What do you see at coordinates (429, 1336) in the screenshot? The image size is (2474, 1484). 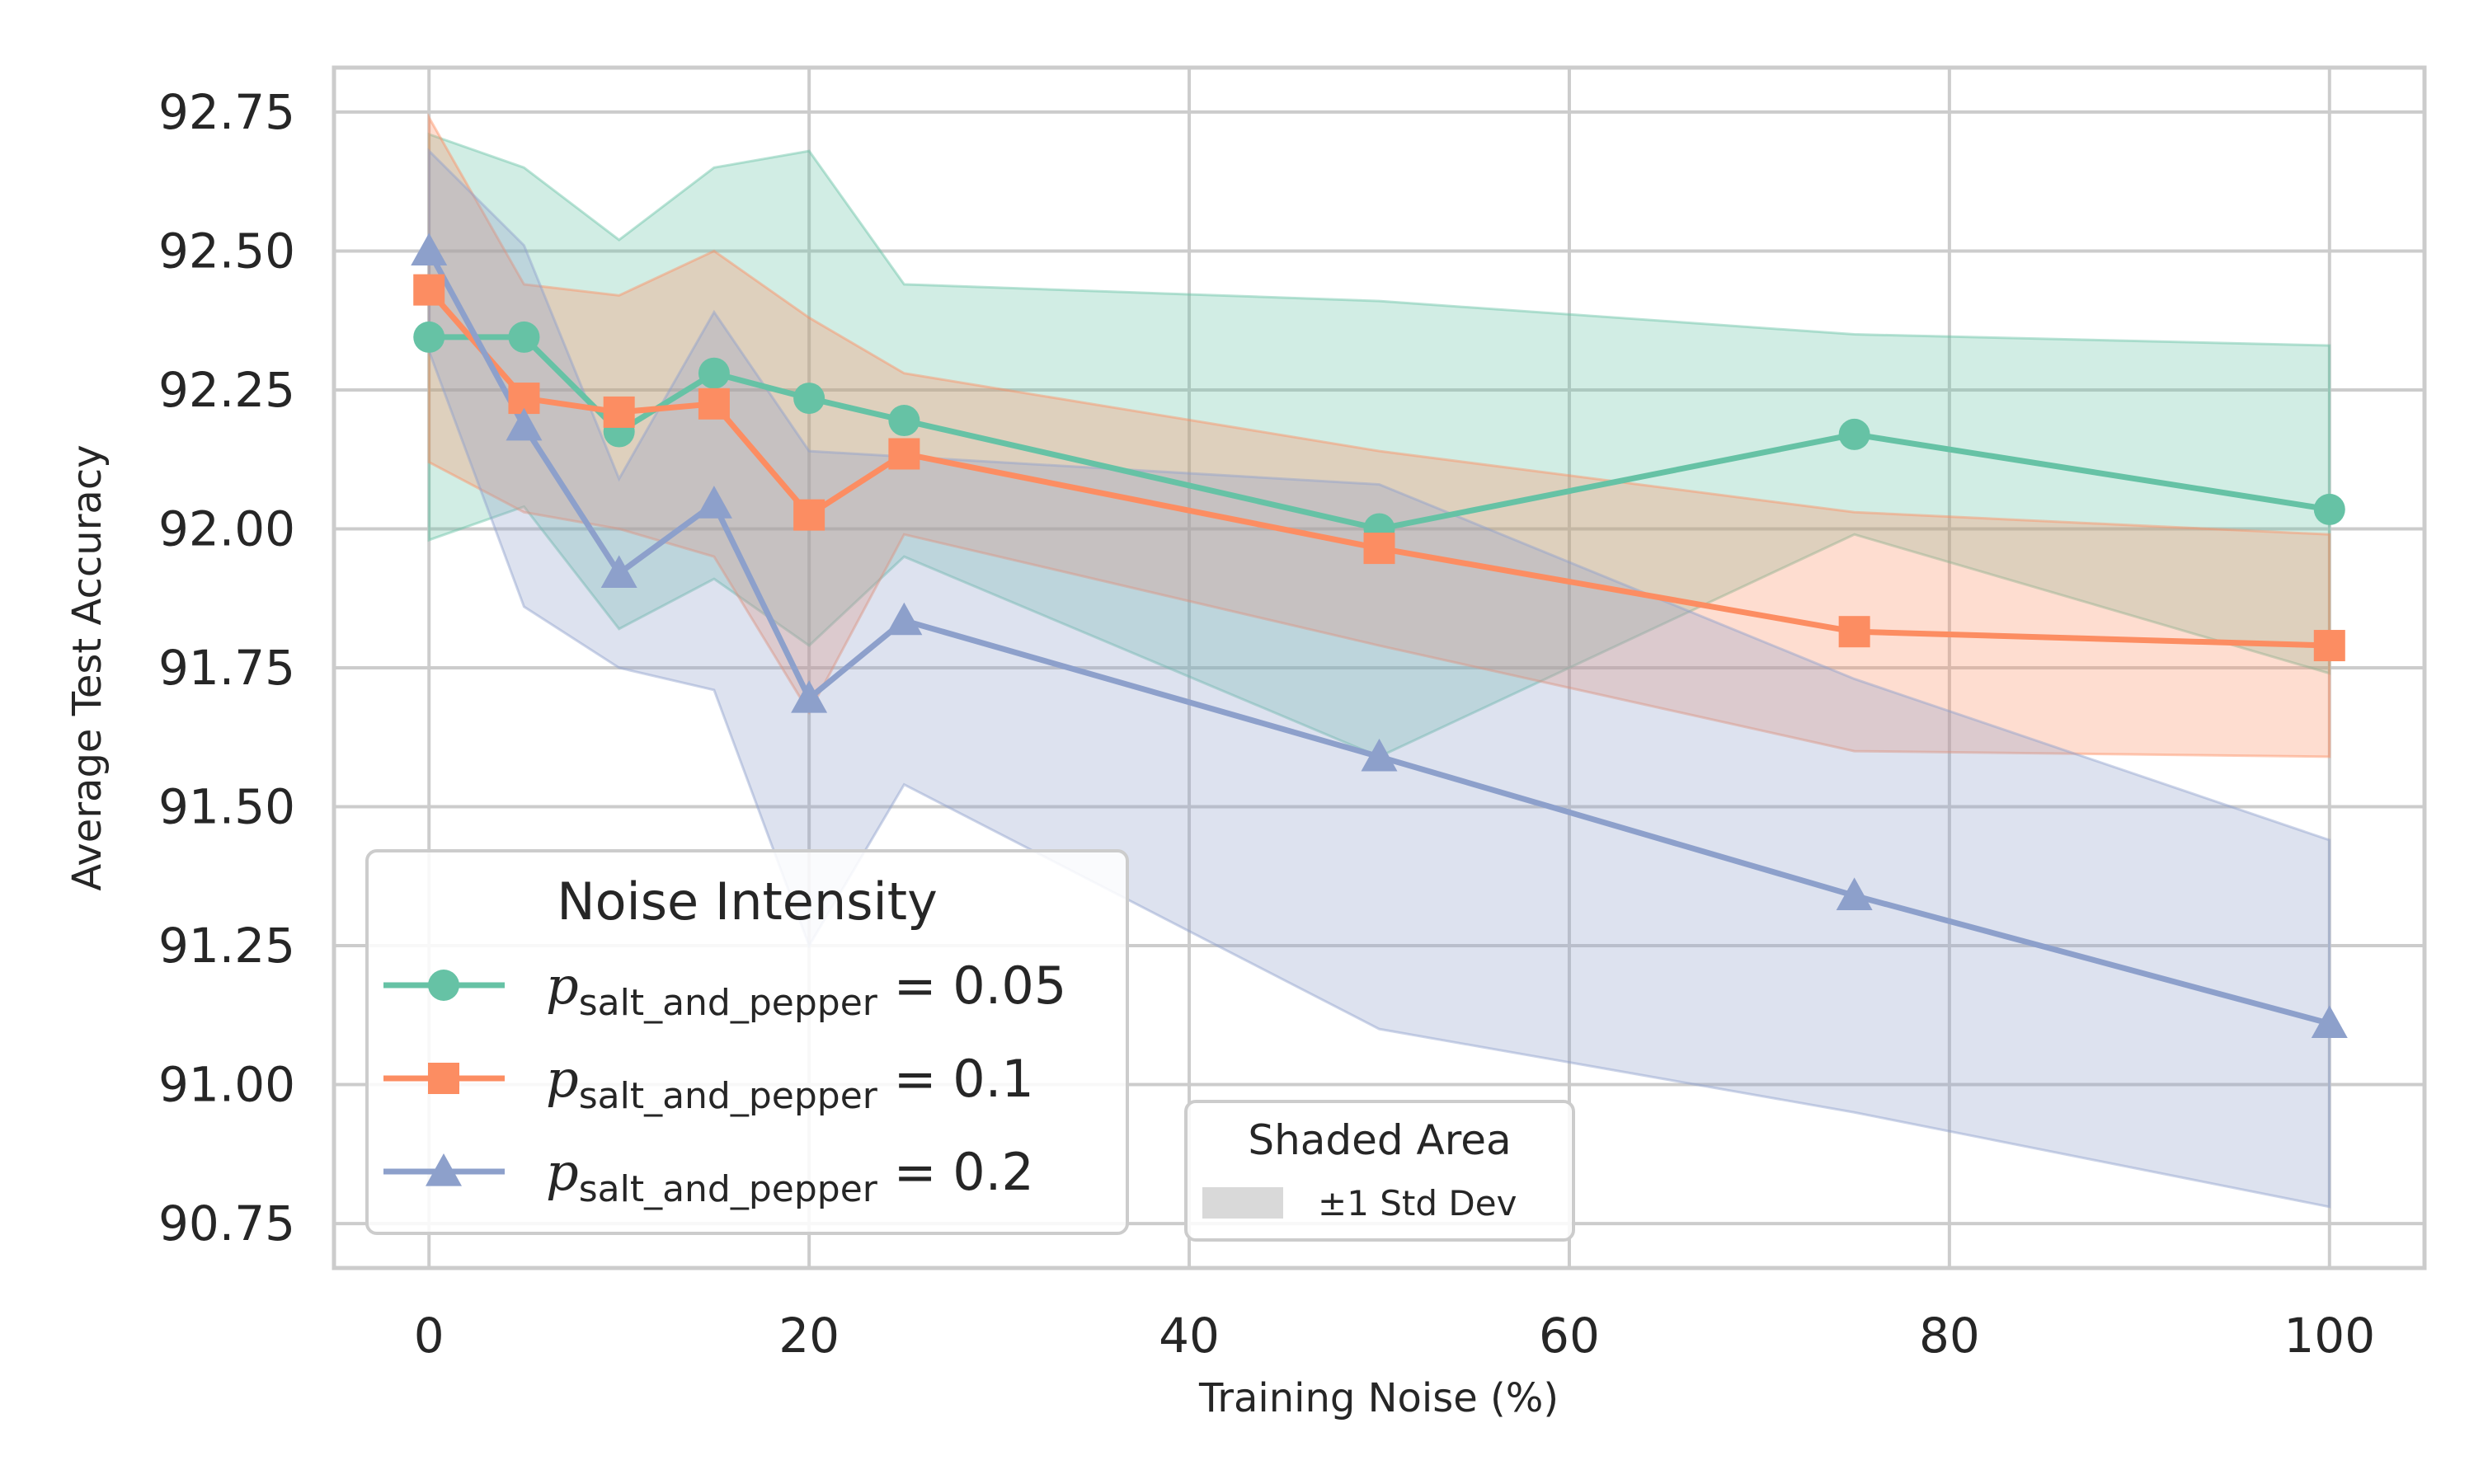 I see `x-tick-label: 0` at bounding box center [429, 1336].